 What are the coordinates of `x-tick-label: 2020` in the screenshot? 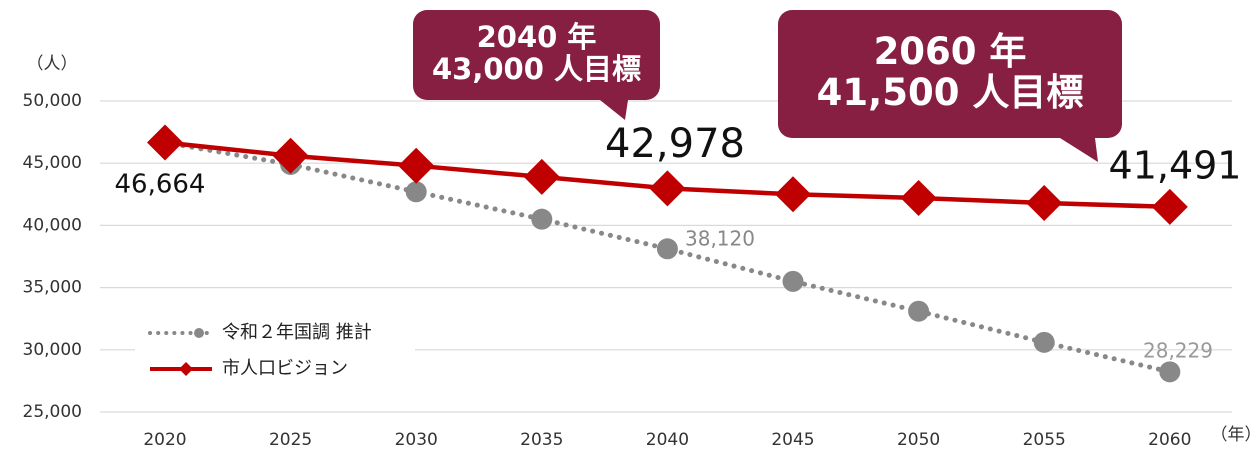 It's located at (164, 440).